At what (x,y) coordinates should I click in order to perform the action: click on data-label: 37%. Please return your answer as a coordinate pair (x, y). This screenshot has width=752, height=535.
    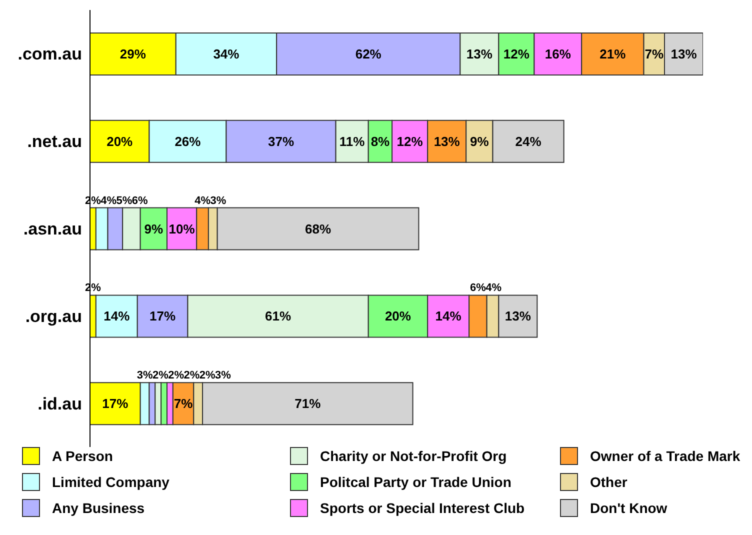
    Looking at the image, I should click on (281, 141).